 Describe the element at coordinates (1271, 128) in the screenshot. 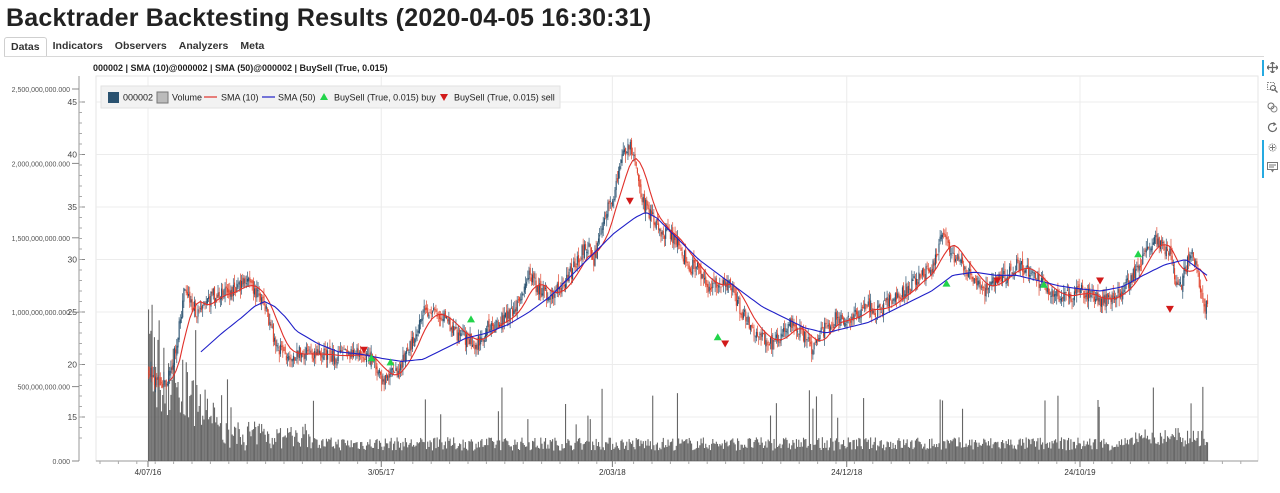

I see `reset-tool` at that location.